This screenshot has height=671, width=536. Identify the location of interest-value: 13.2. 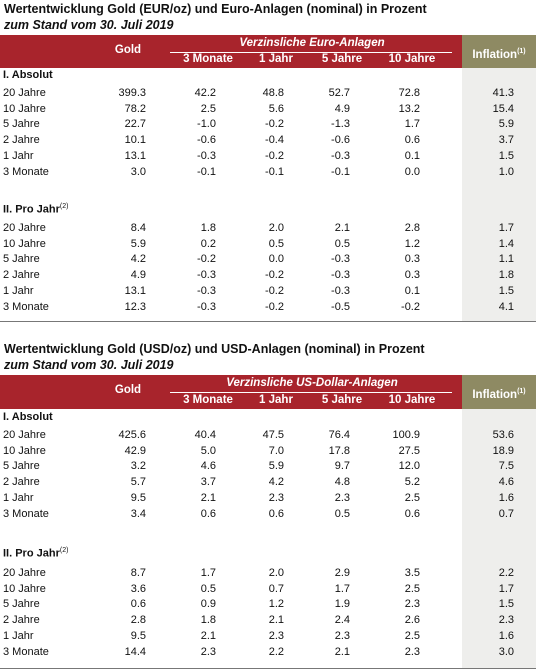
(409, 108).